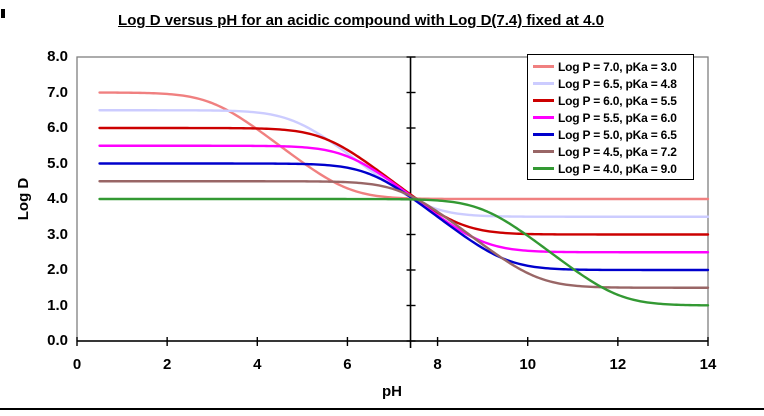 The width and height of the screenshot is (764, 416). I want to click on x-tick-label: 10, so click(528, 364).